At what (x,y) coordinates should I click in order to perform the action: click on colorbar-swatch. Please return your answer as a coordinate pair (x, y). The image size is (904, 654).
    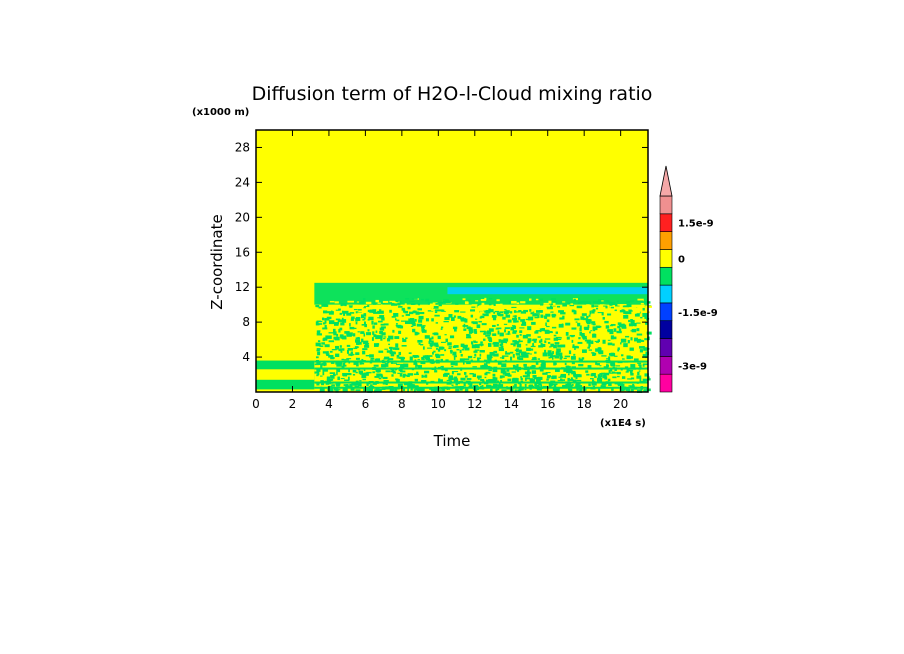
    Looking at the image, I should click on (666, 222).